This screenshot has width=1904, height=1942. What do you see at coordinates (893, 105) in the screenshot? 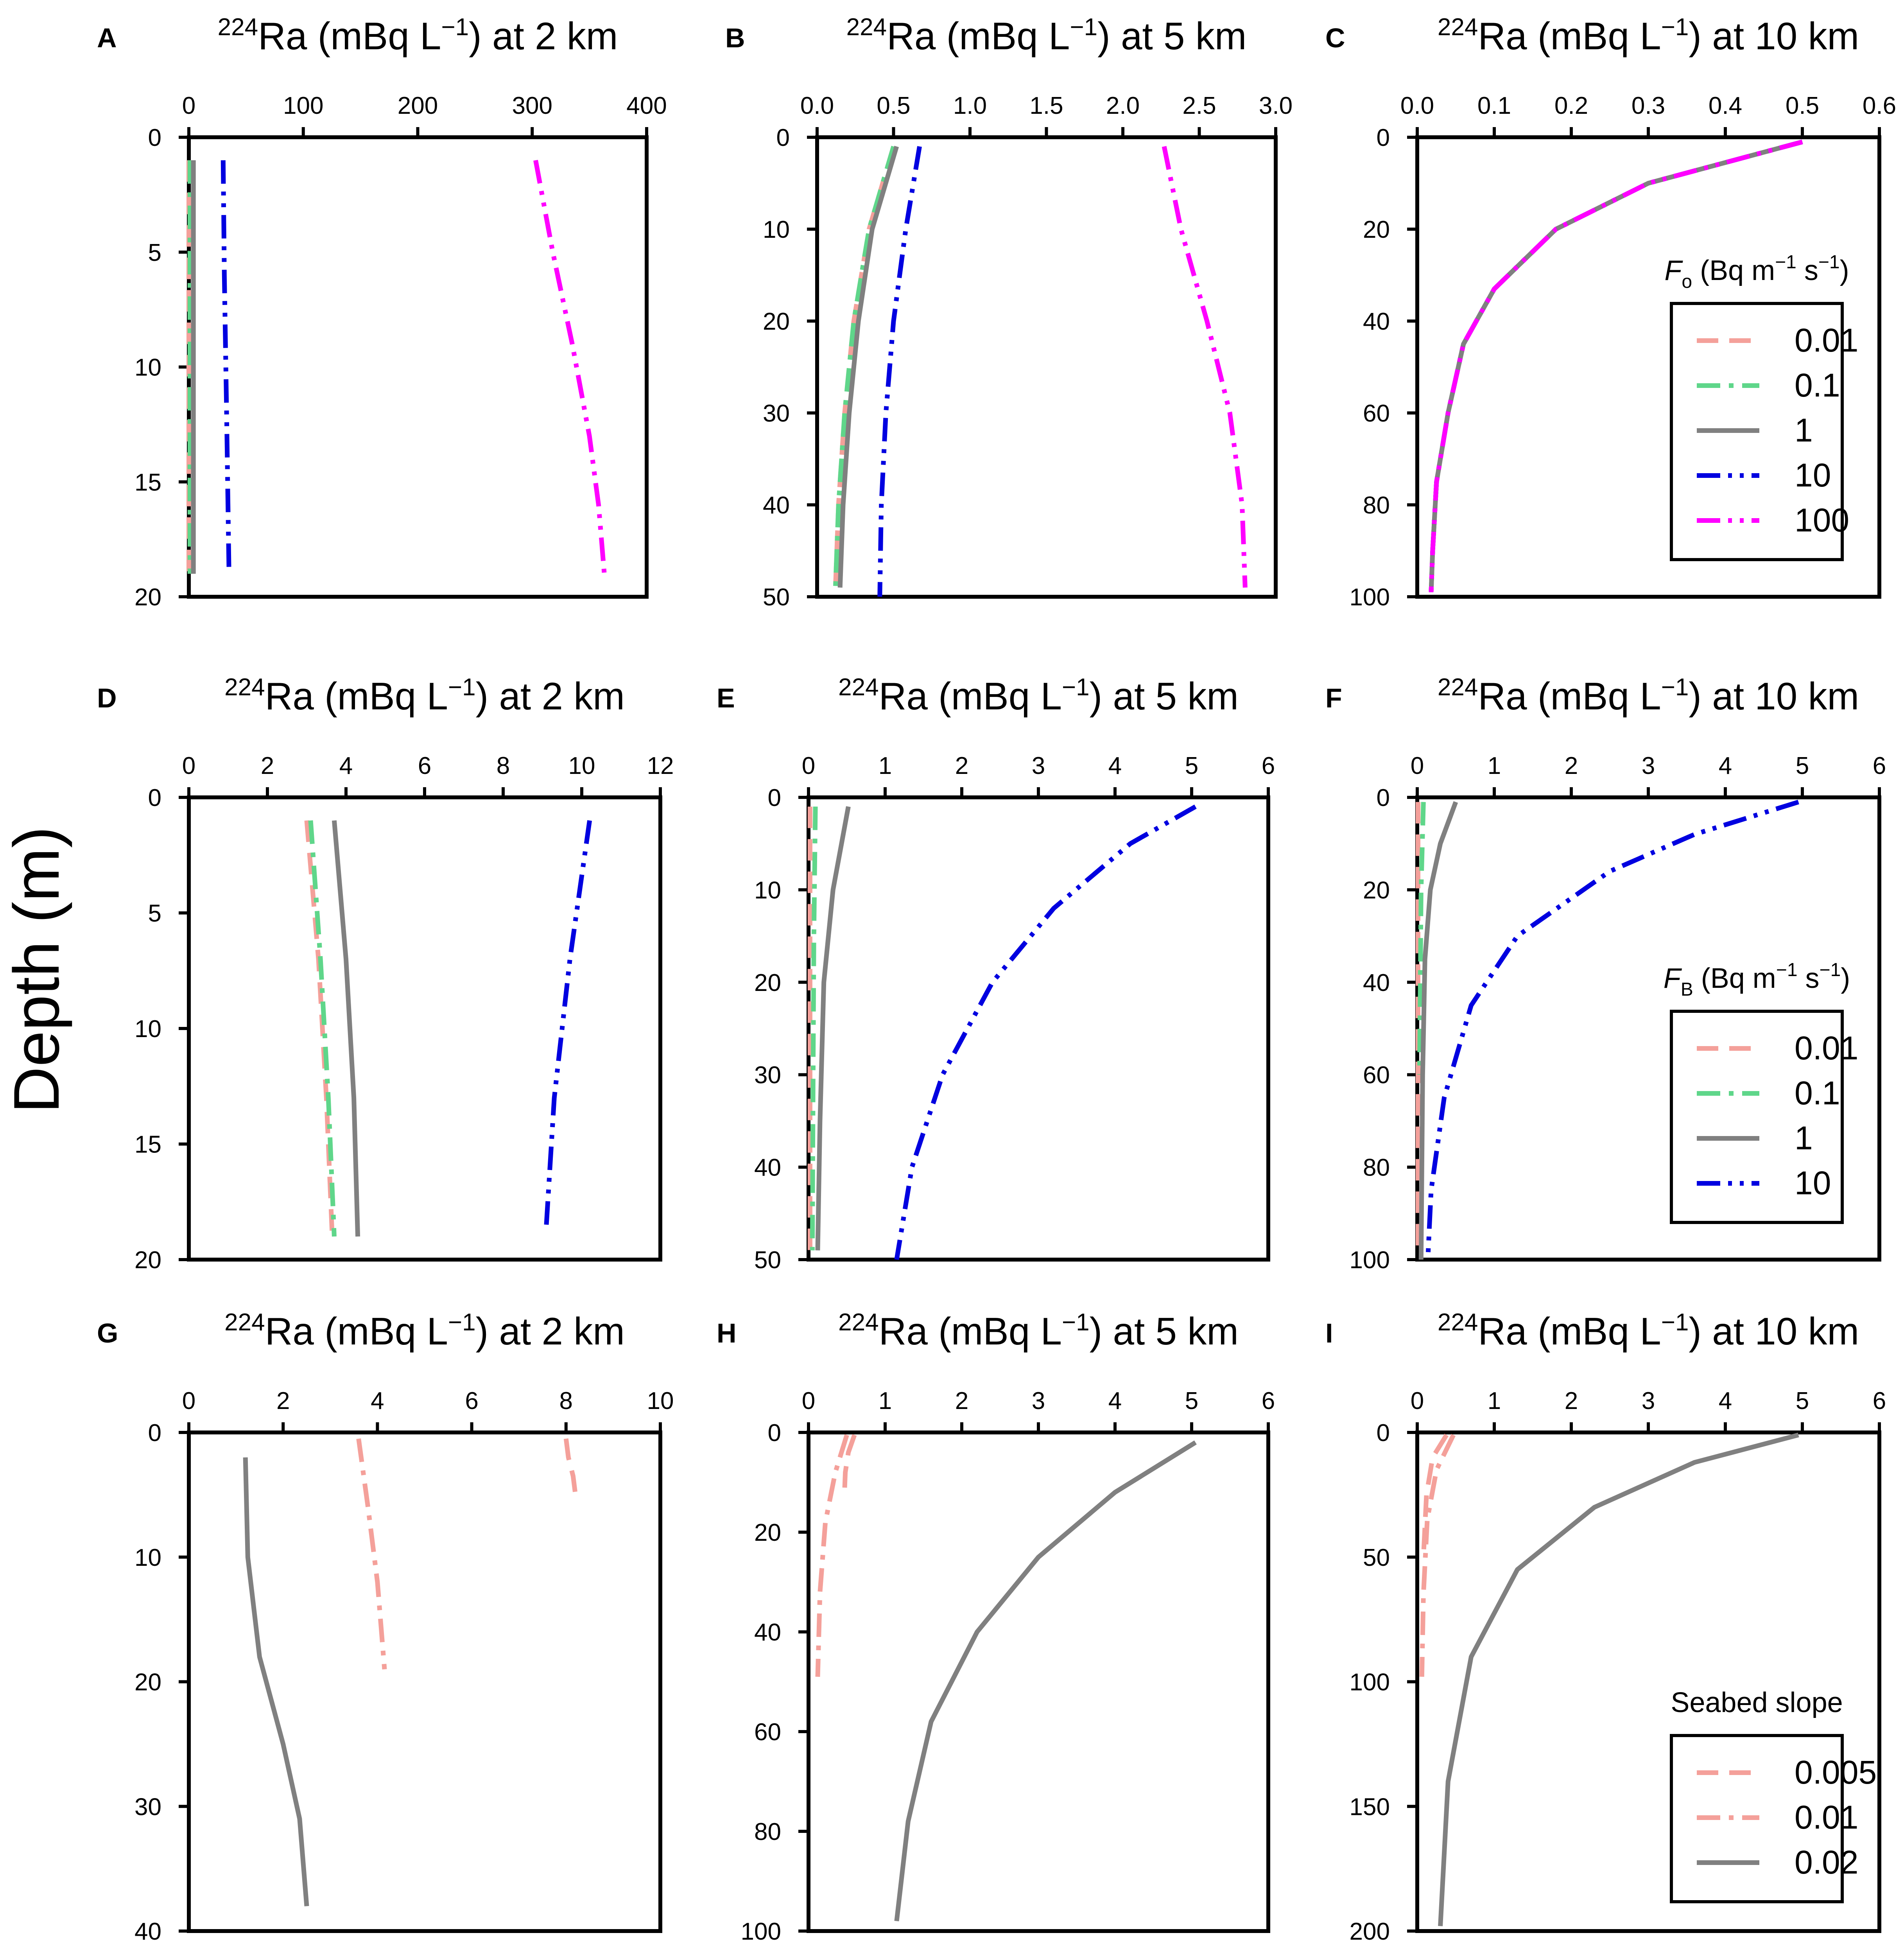
I see `x-tick-label: 0.5` at bounding box center [893, 105].